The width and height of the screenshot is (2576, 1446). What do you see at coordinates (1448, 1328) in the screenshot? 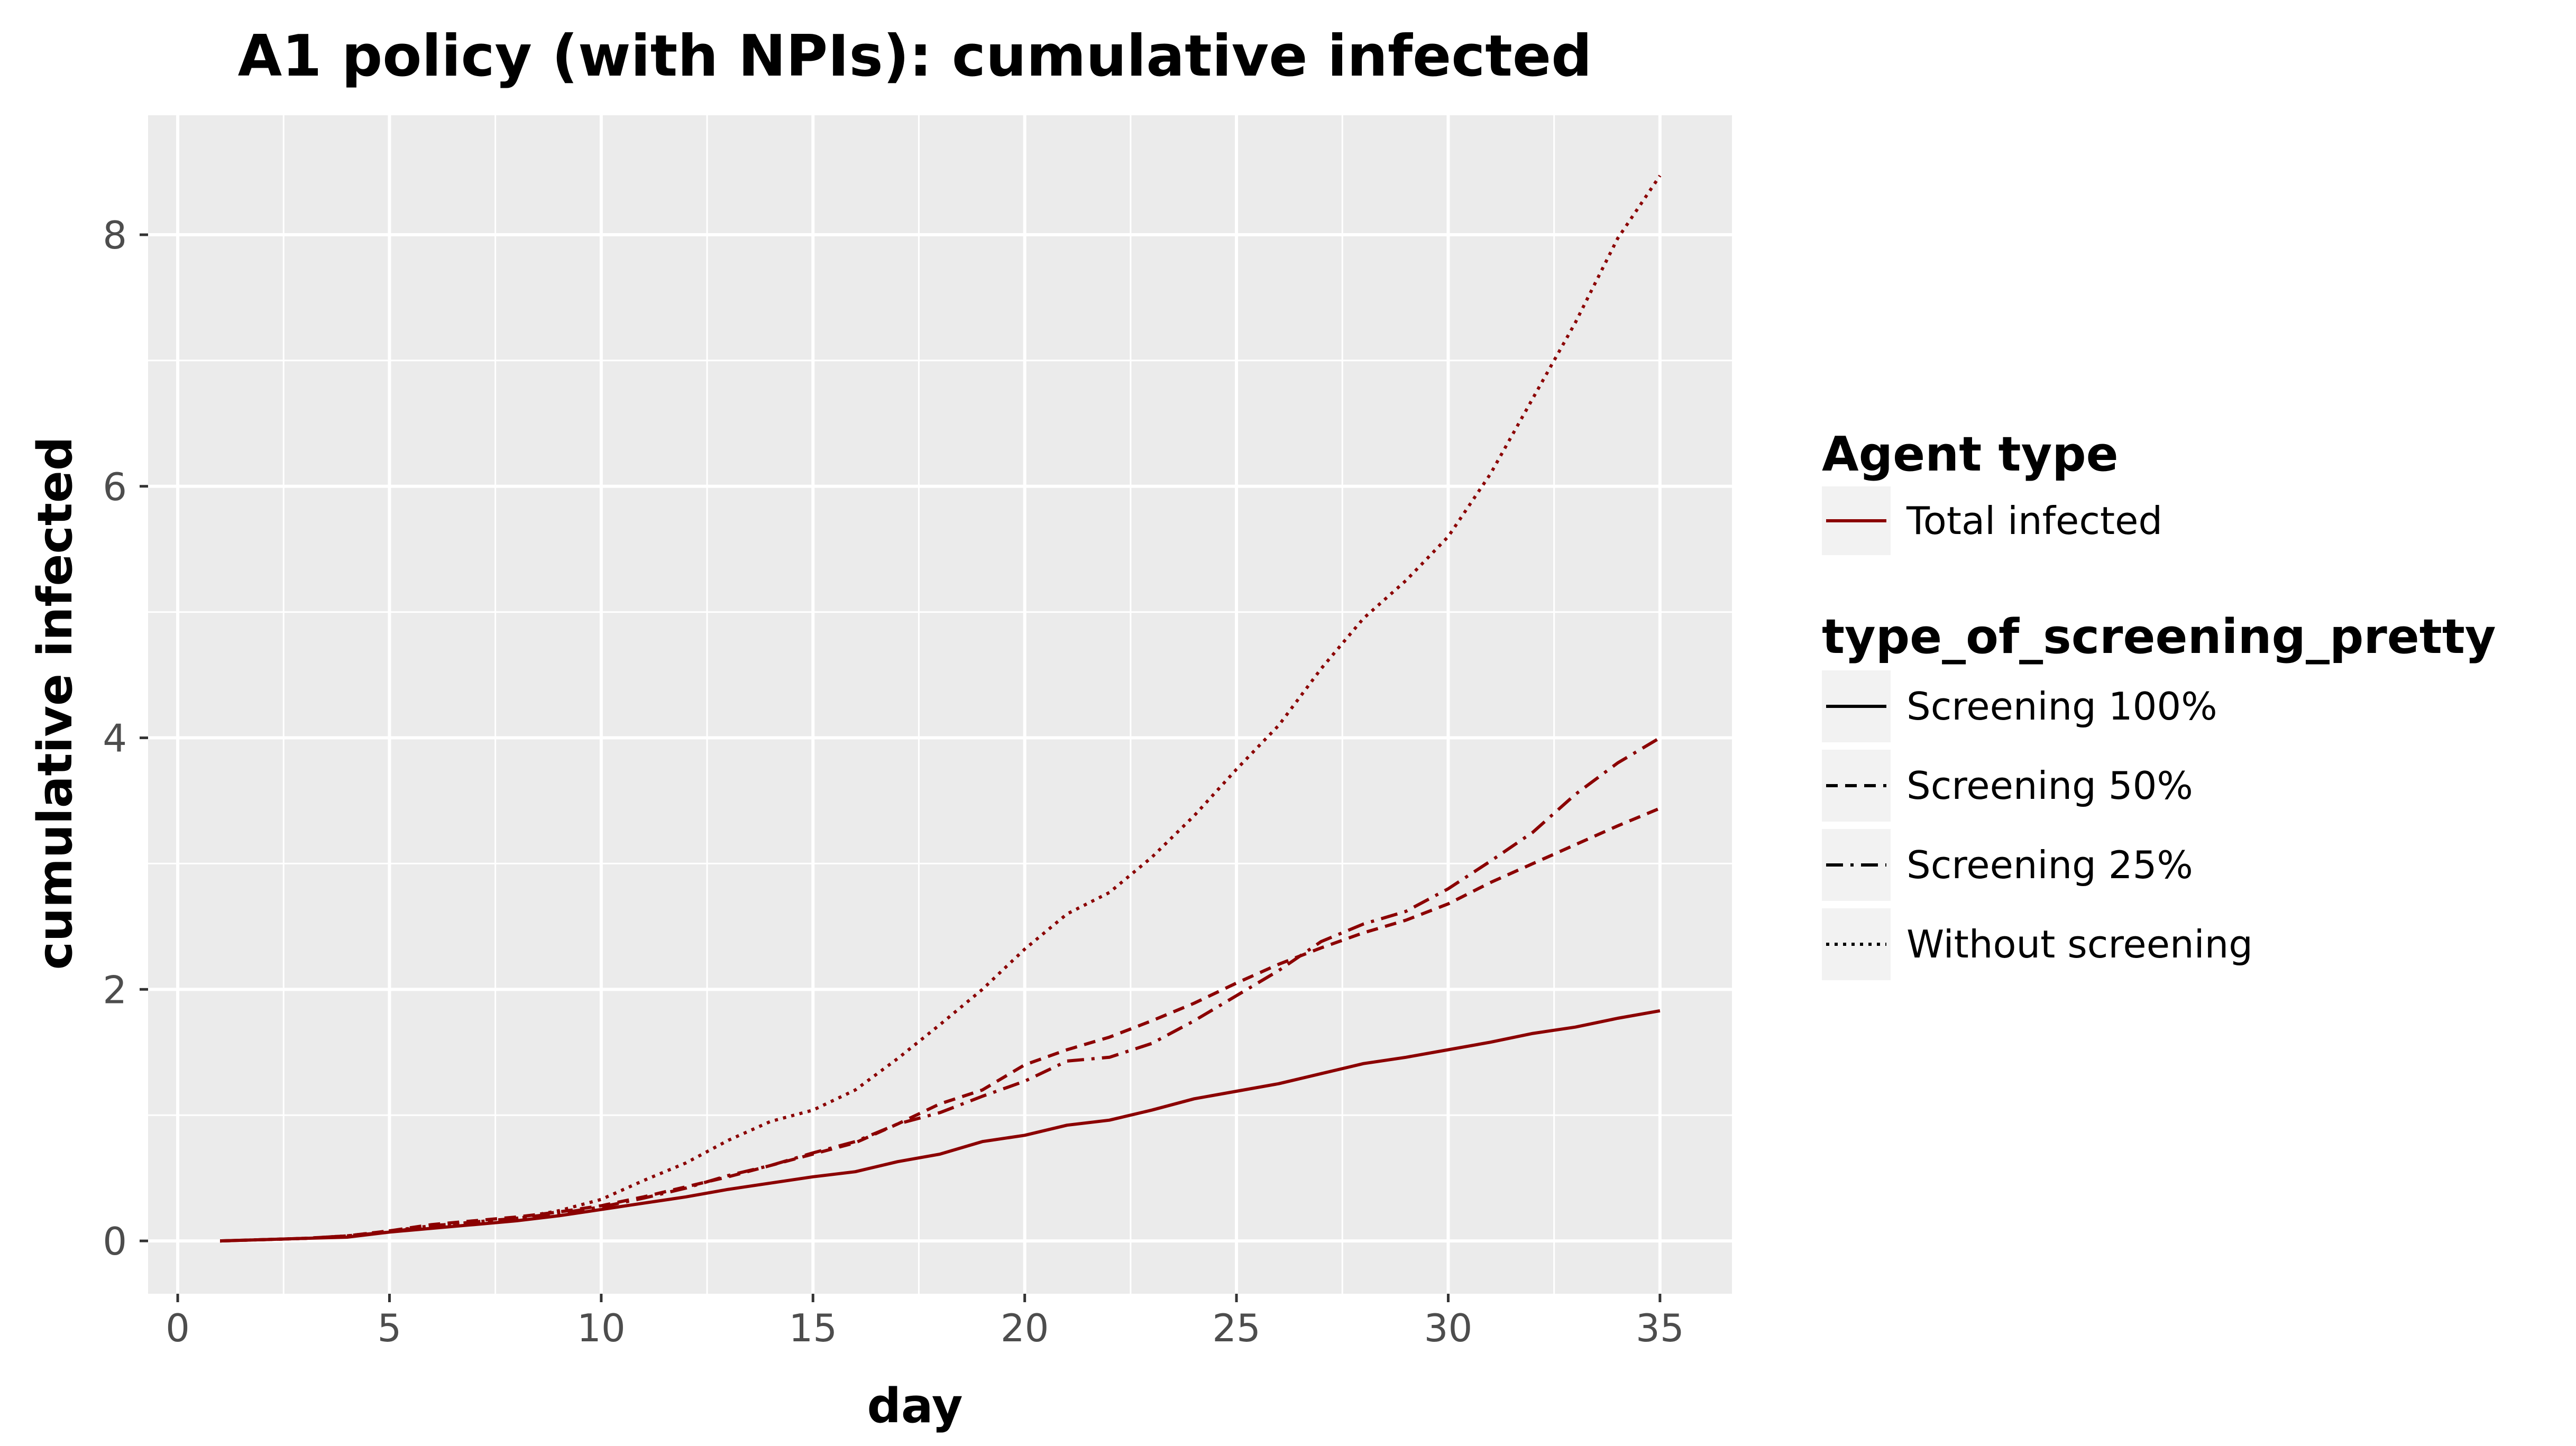
I see `x-tick-label: 30` at bounding box center [1448, 1328].